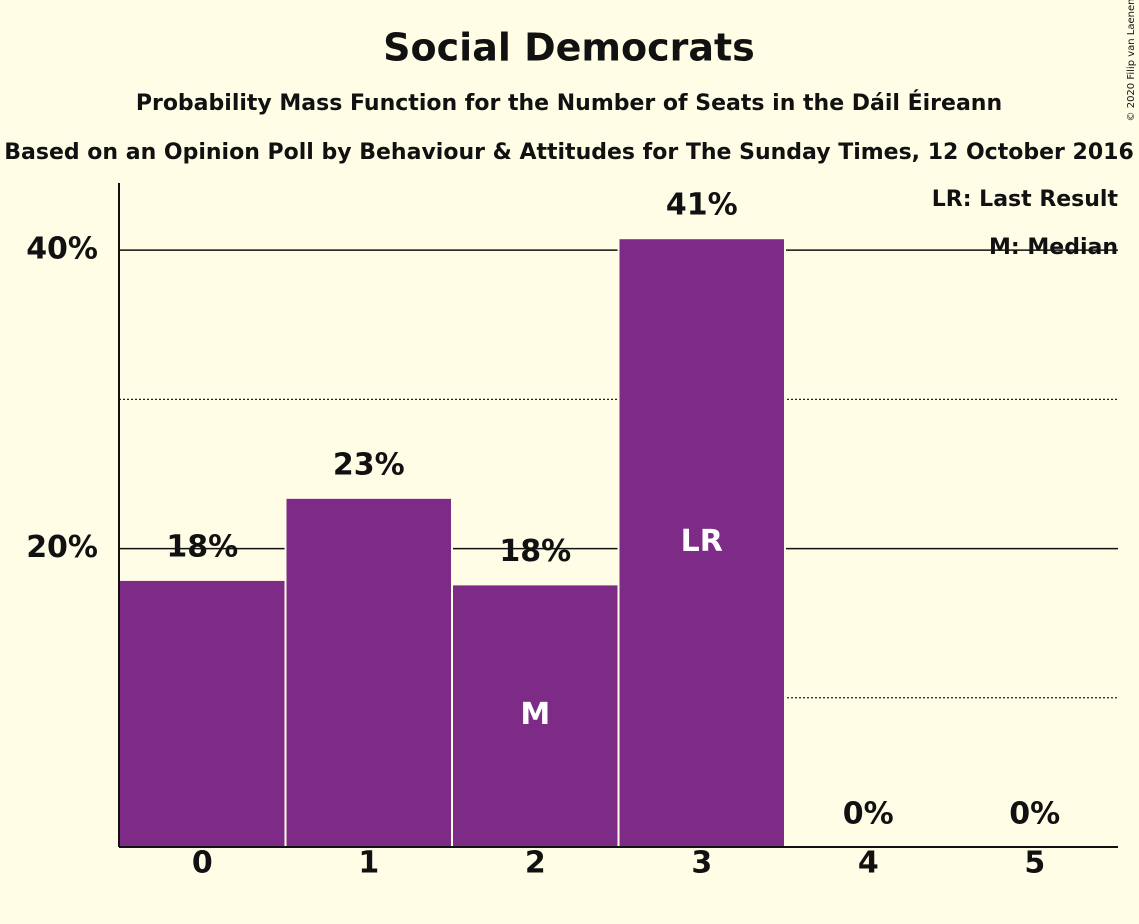 Image resolution: width=1139 pixels, height=924 pixels. What do you see at coordinates (368, 863) in the screenshot?
I see `x-tick-label: 1` at bounding box center [368, 863].